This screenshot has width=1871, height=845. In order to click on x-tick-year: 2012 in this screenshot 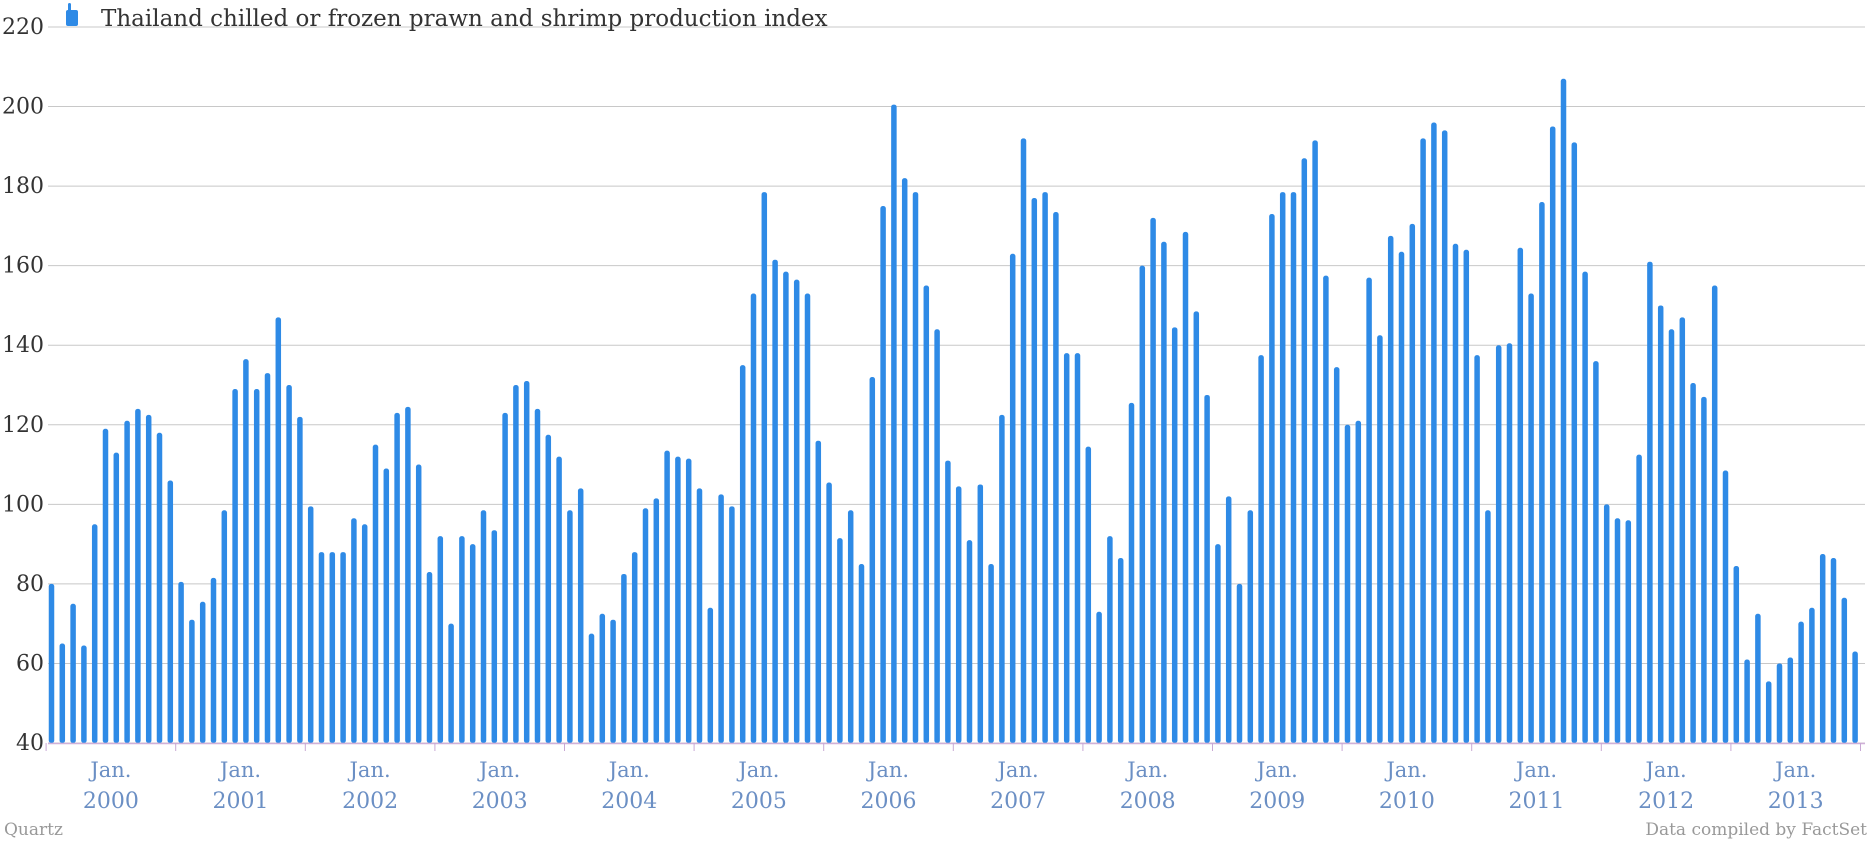, I will do `click(1666, 801)`.